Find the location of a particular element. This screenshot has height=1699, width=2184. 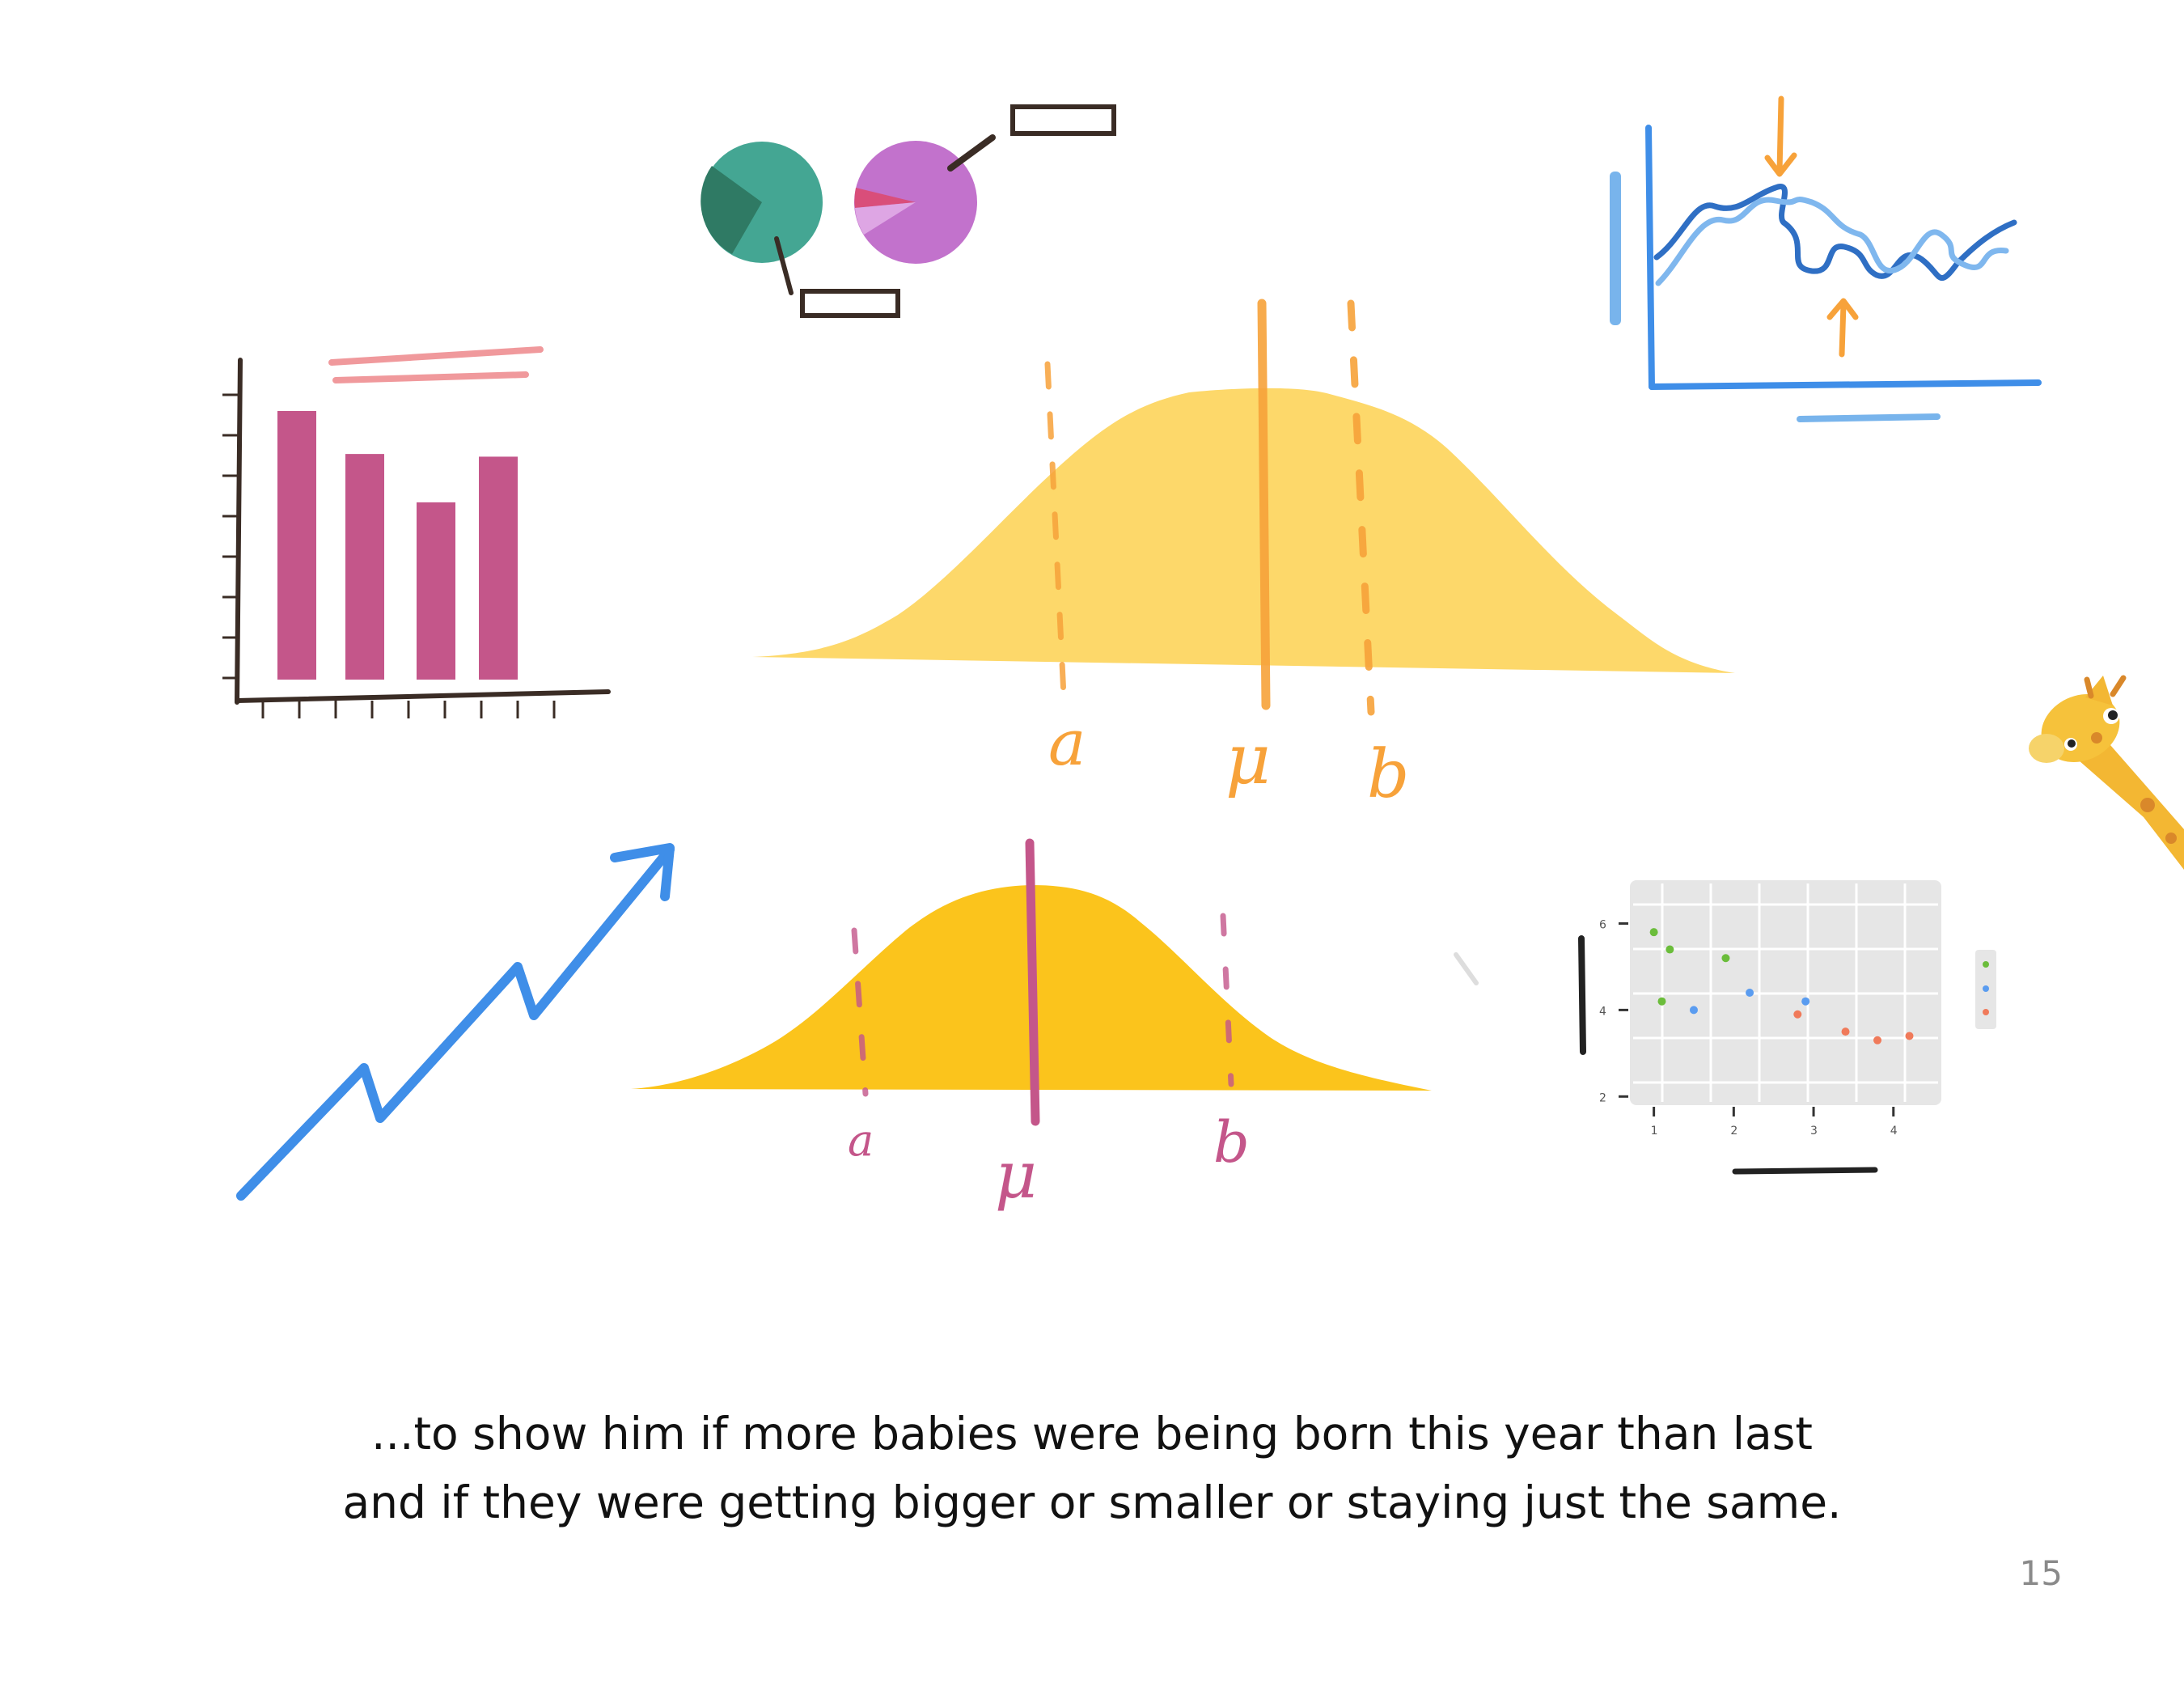

scatter-plot-doodle: 6 4 2 1 2 3 4 is located at coordinates (1787, 1027).